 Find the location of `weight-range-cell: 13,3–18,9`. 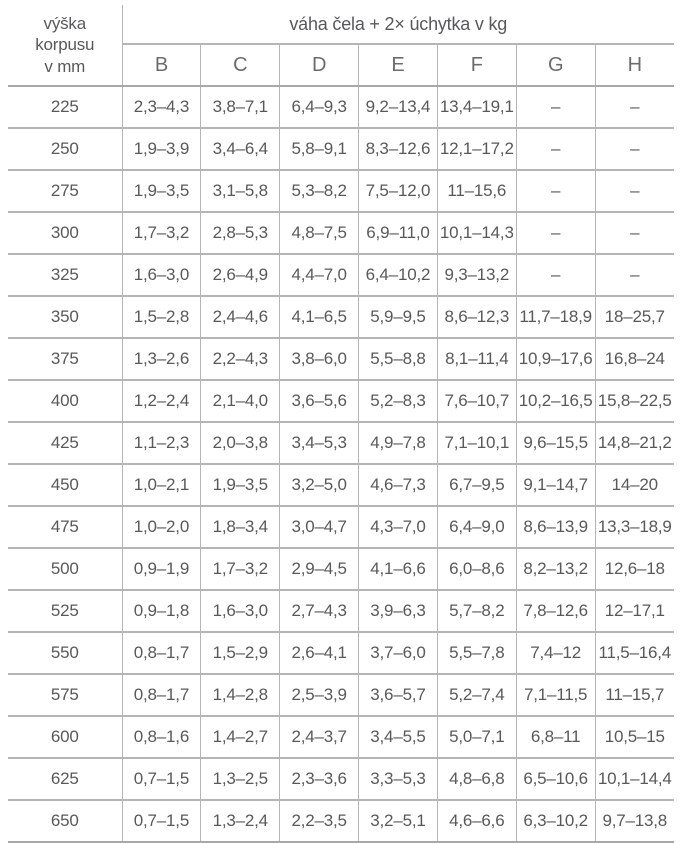

weight-range-cell: 13,3–18,9 is located at coordinates (634, 527).